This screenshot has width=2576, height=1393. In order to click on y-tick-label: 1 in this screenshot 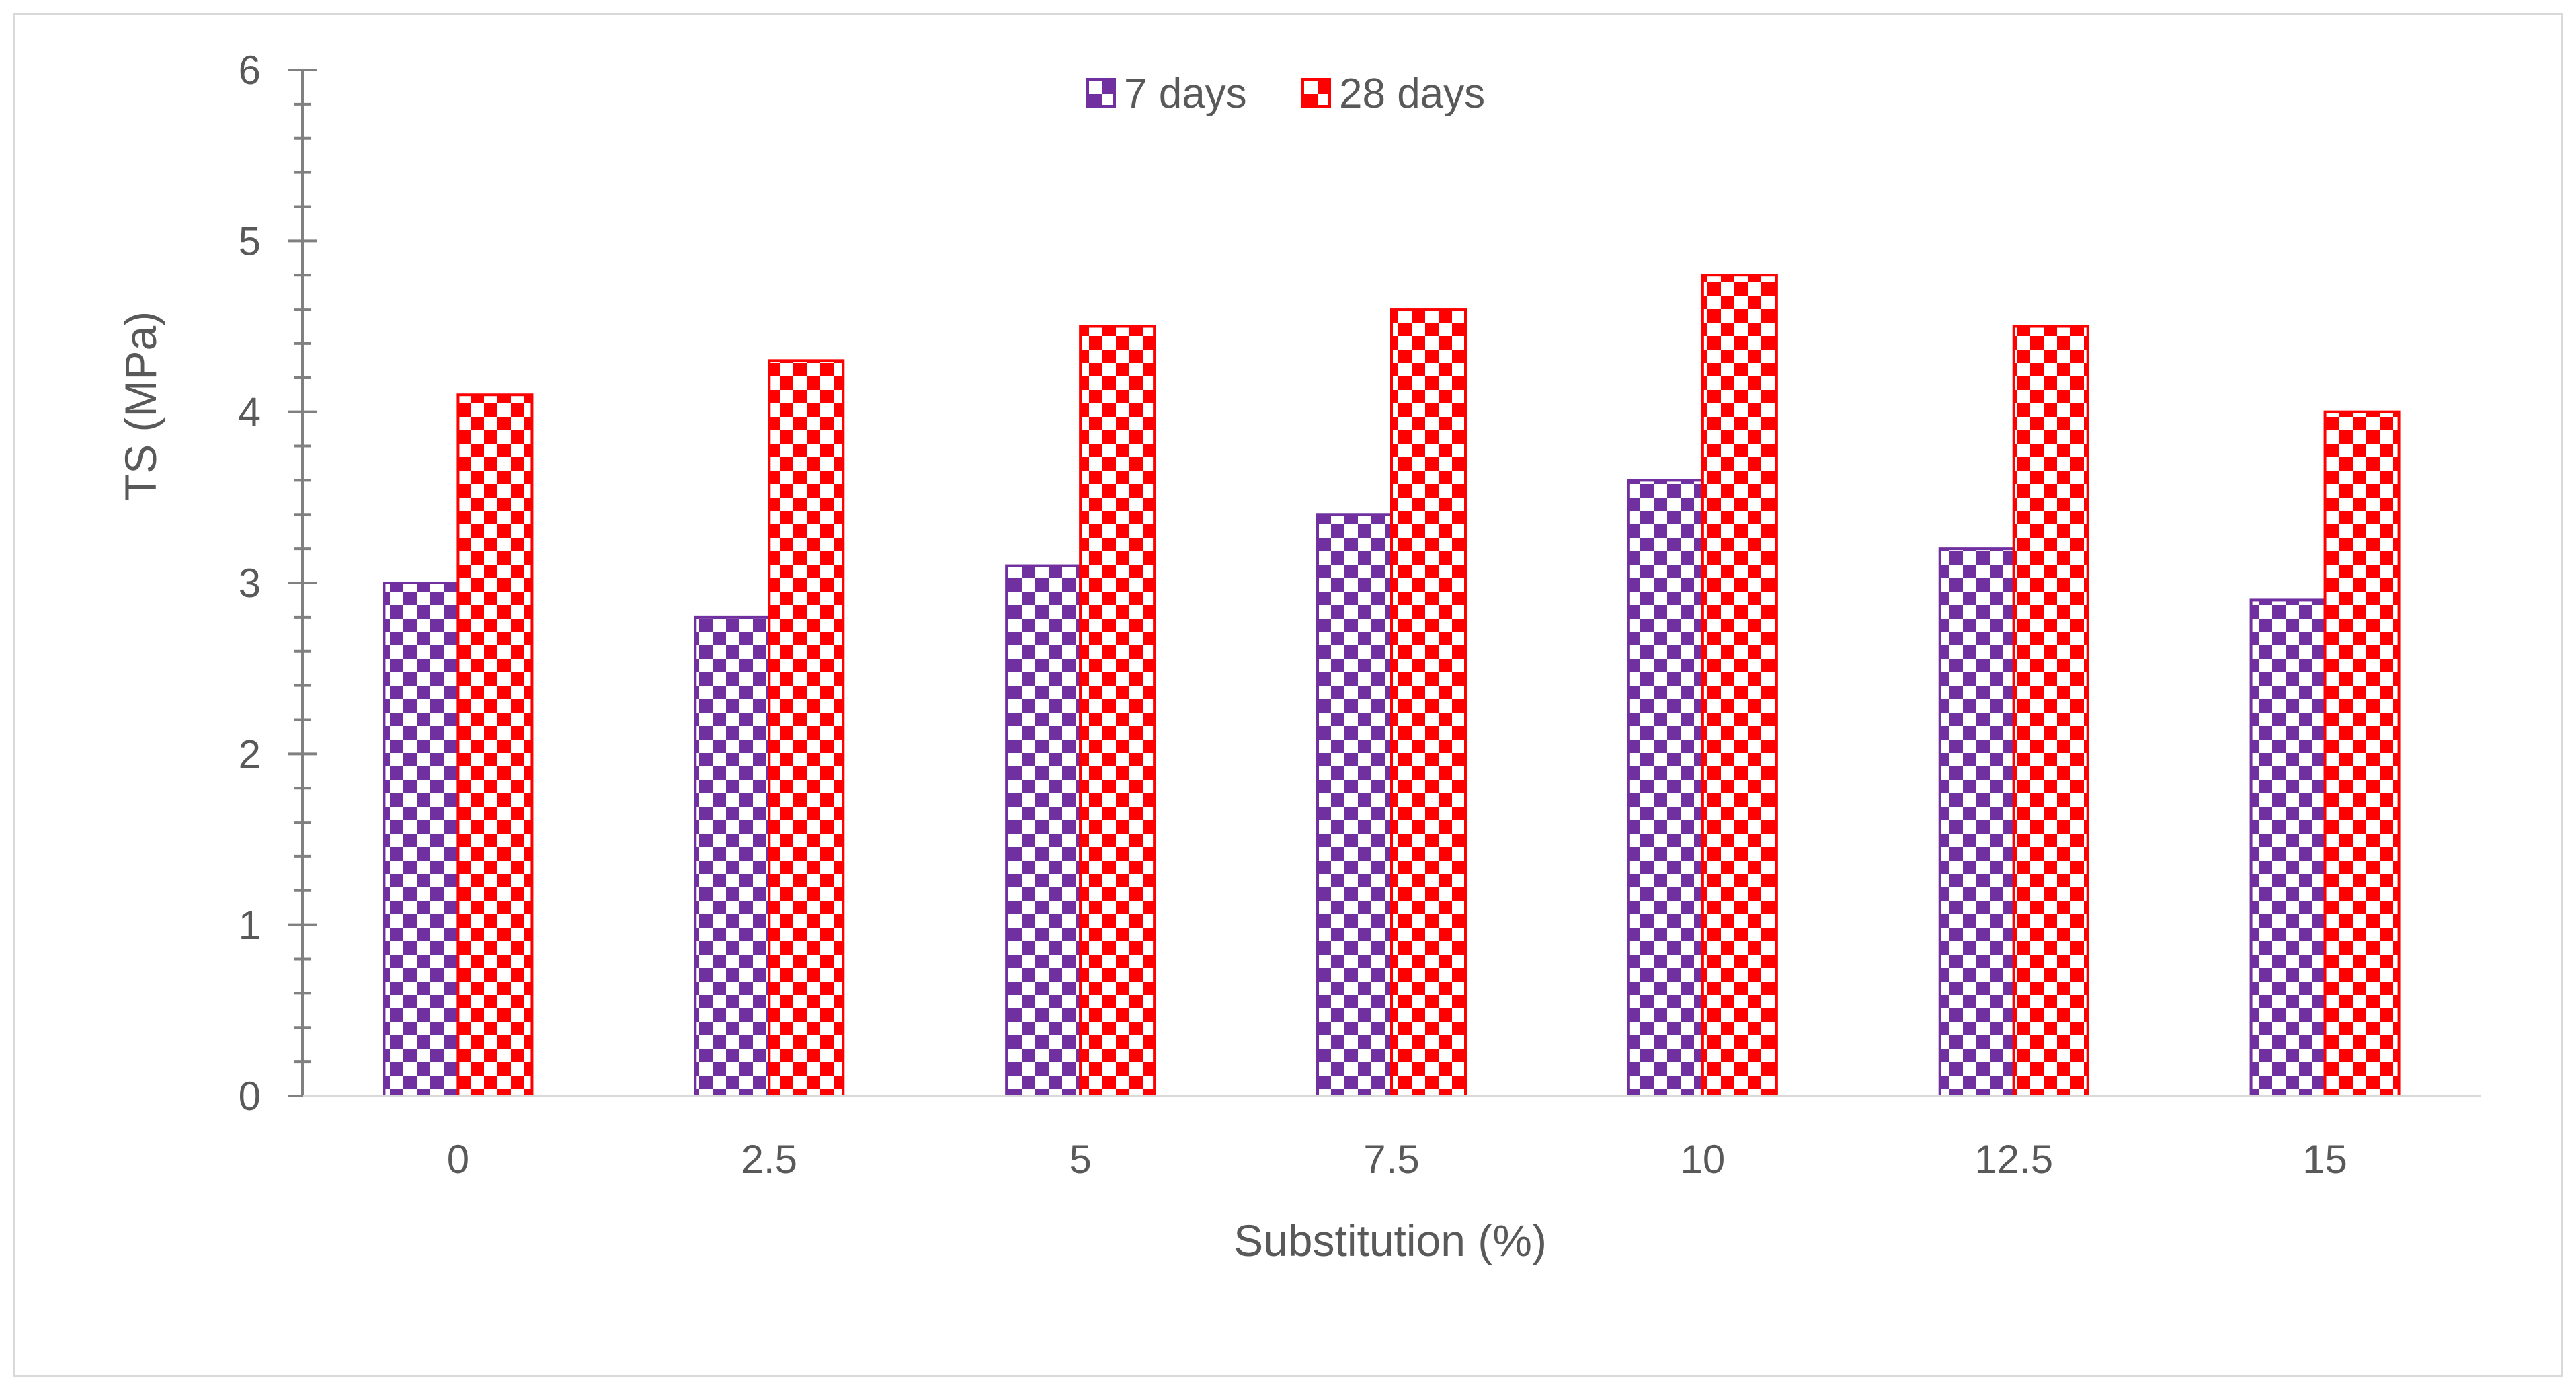, I will do `click(250, 925)`.